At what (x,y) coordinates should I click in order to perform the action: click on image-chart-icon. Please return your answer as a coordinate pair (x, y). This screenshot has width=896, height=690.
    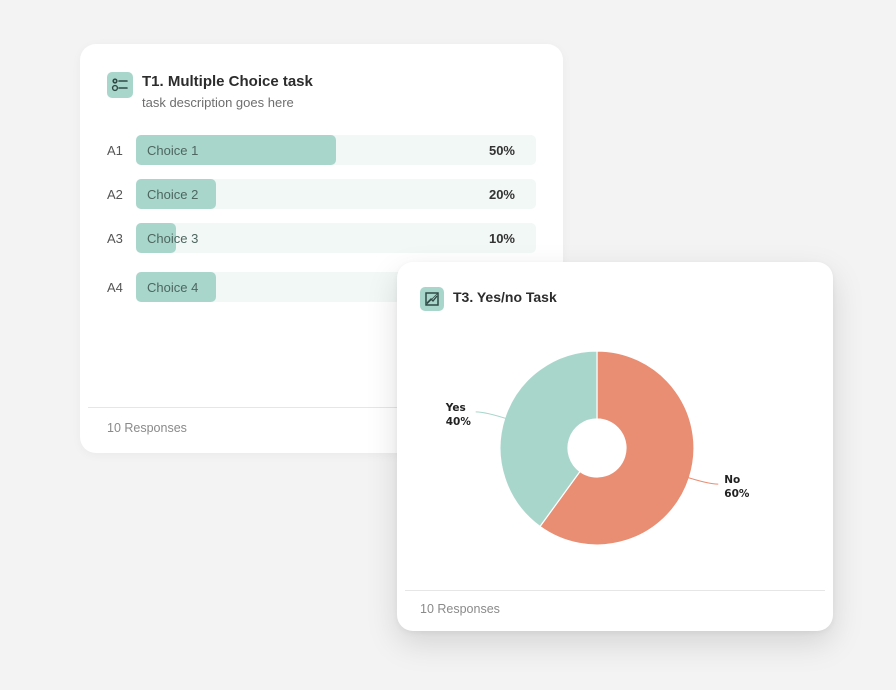
    Looking at the image, I should click on (432, 299).